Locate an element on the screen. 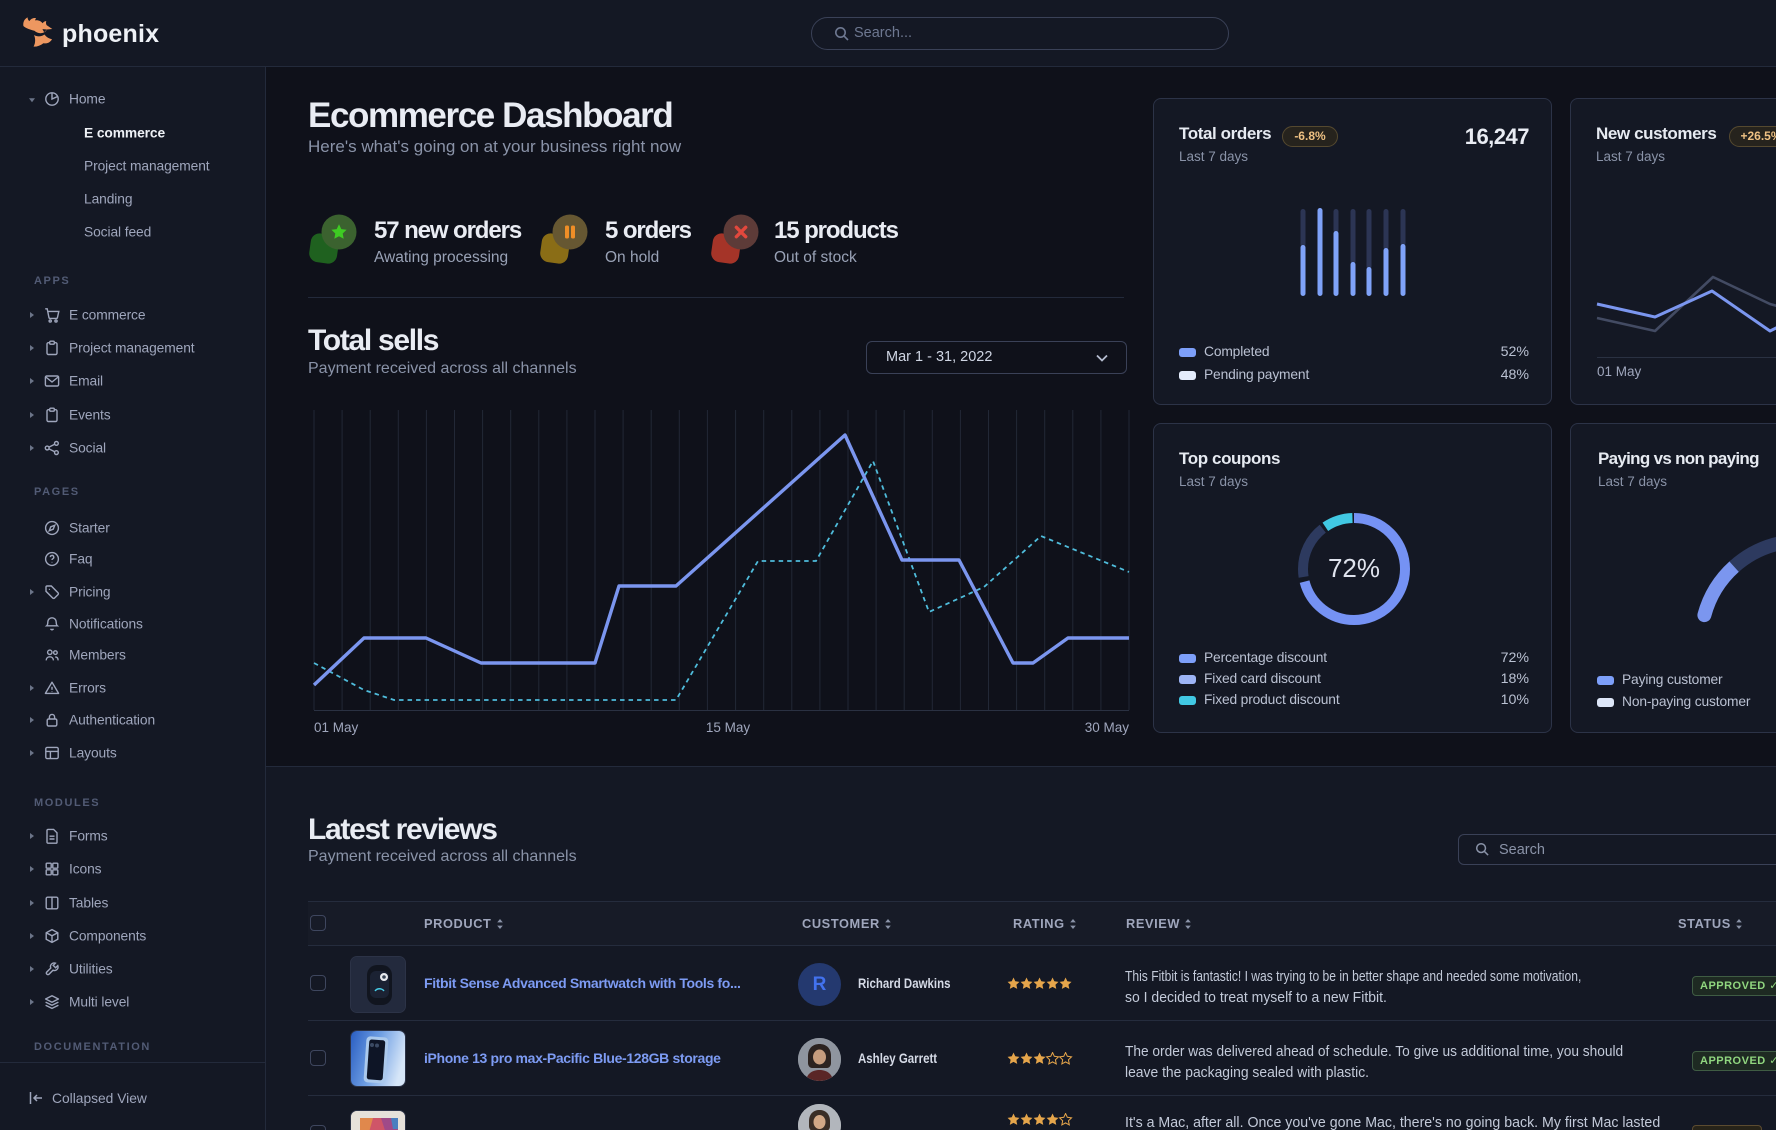  svg-text: 72% is located at coordinates (1354, 568).